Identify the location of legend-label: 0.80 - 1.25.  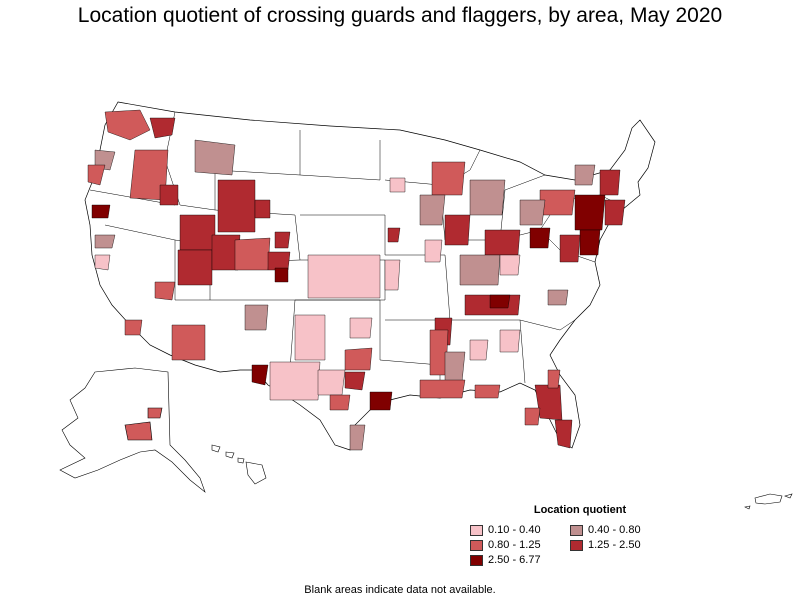
(514, 545).